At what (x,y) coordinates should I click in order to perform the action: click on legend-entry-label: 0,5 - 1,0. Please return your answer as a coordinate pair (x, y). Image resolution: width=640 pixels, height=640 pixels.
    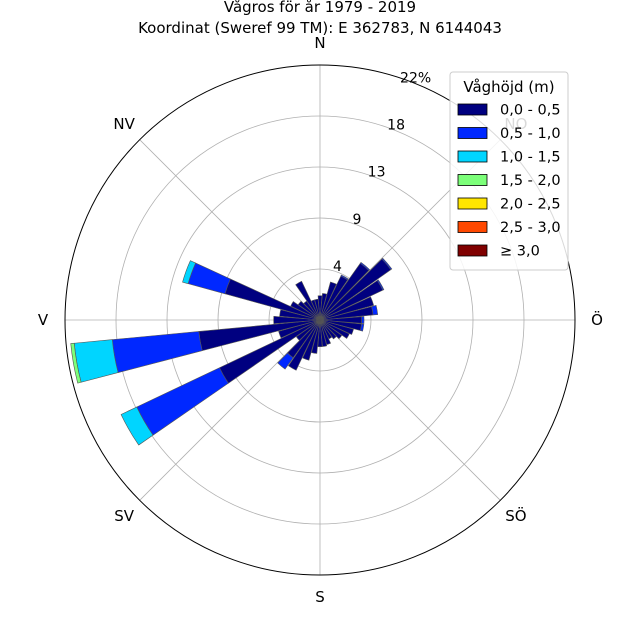
    Looking at the image, I should click on (530, 134).